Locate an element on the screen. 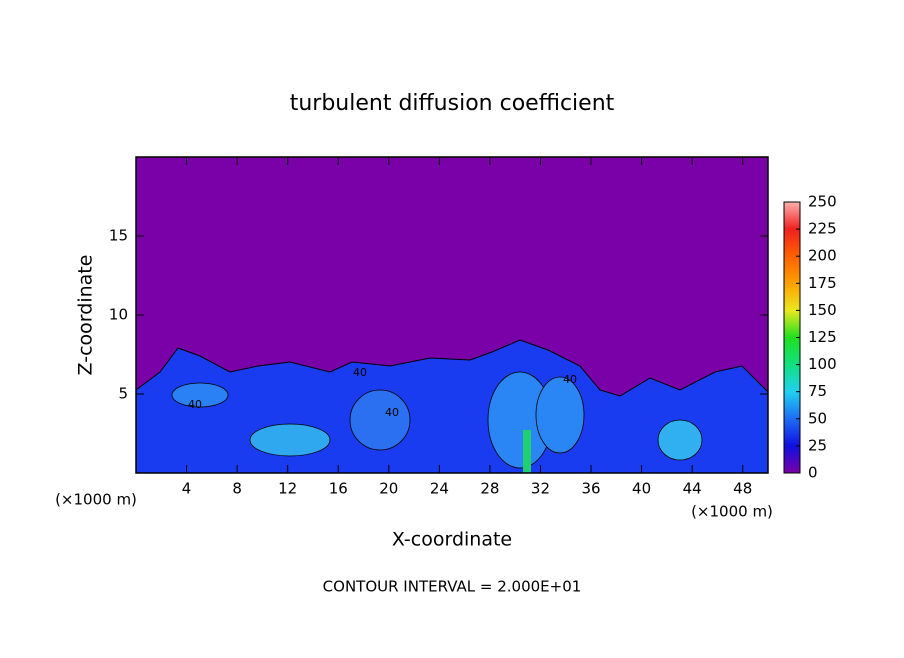 The image size is (904, 658). y-tick-label: 5 is located at coordinates (123, 394).